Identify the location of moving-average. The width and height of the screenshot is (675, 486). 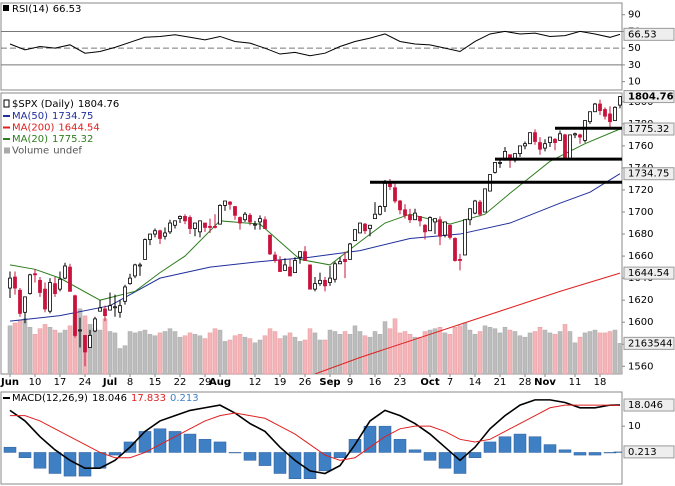
(467, 323).